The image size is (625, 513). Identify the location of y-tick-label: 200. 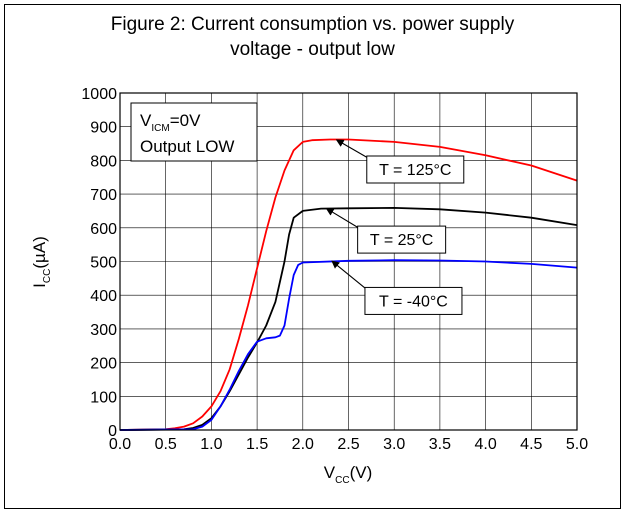
(103, 364).